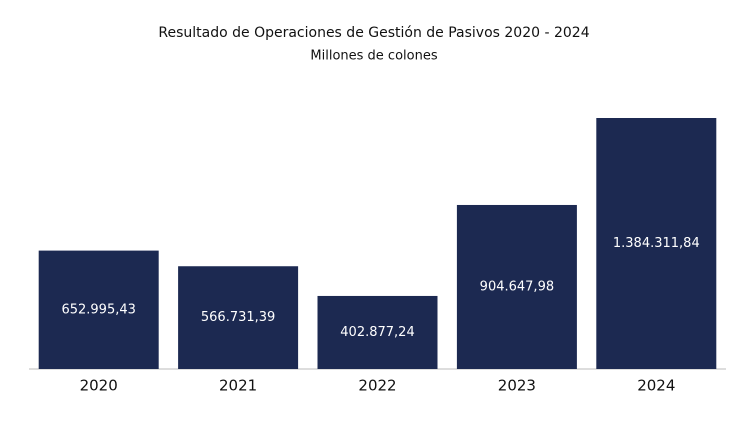  Describe the element at coordinates (238, 386) in the screenshot. I see `x-tick-label: 2021` at that location.